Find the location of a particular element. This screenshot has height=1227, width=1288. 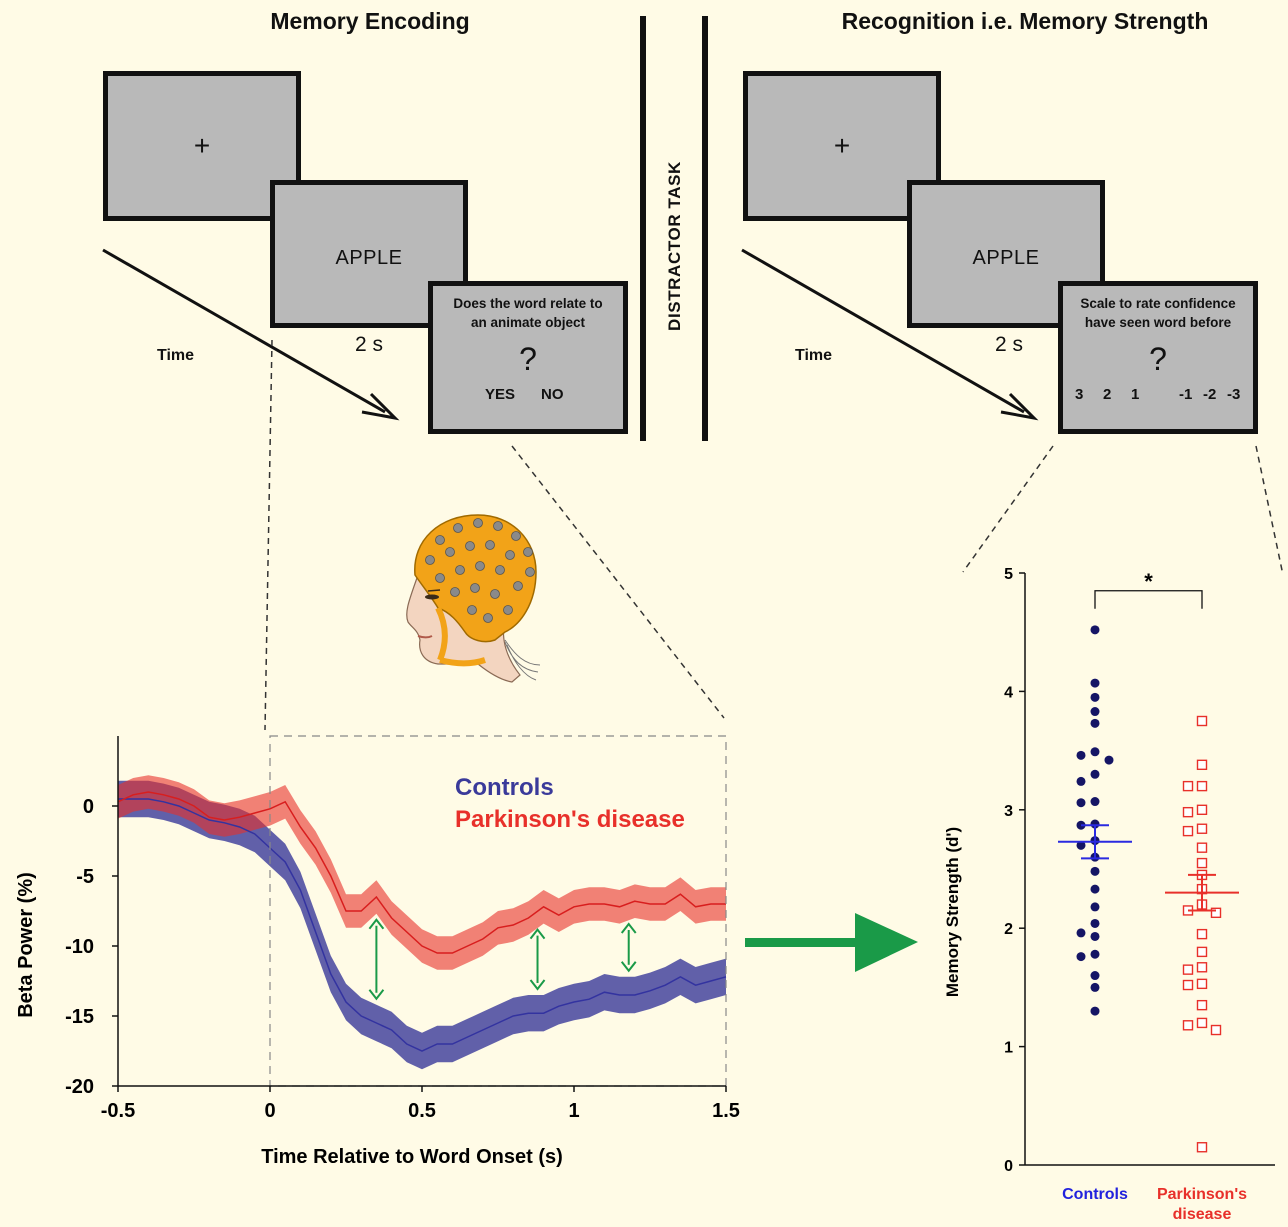

scatter-y-tick-label: 4 is located at coordinates (1008, 692).